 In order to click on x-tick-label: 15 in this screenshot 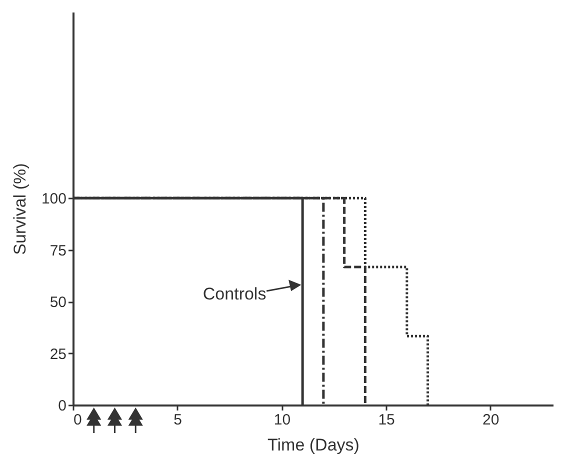, I will do `click(386, 420)`.